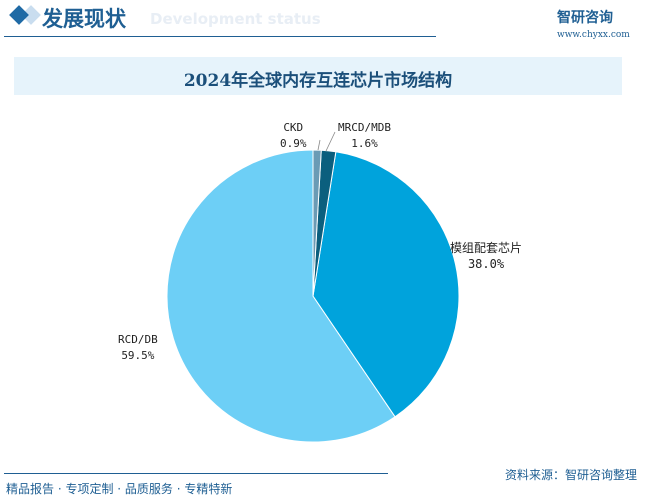 The width and height of the screenshot is (658, 503). What do you see at coordinates (138, 355) in the screenshot?
I see `slice-value: 59.5%` at bounding box center [138, 355].